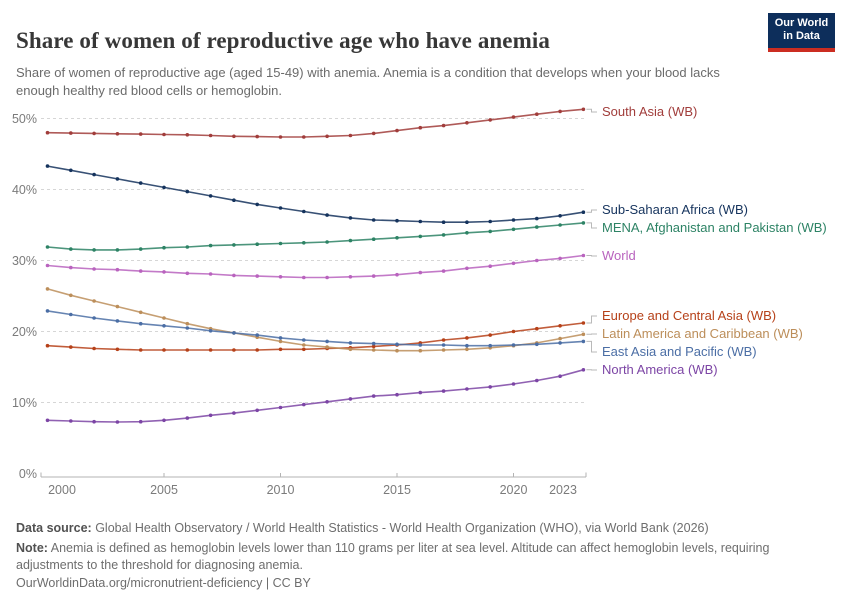 This screenshot has width=850, height=600. I want to click on y-tick-label-10: 10%, so click(24, 403).